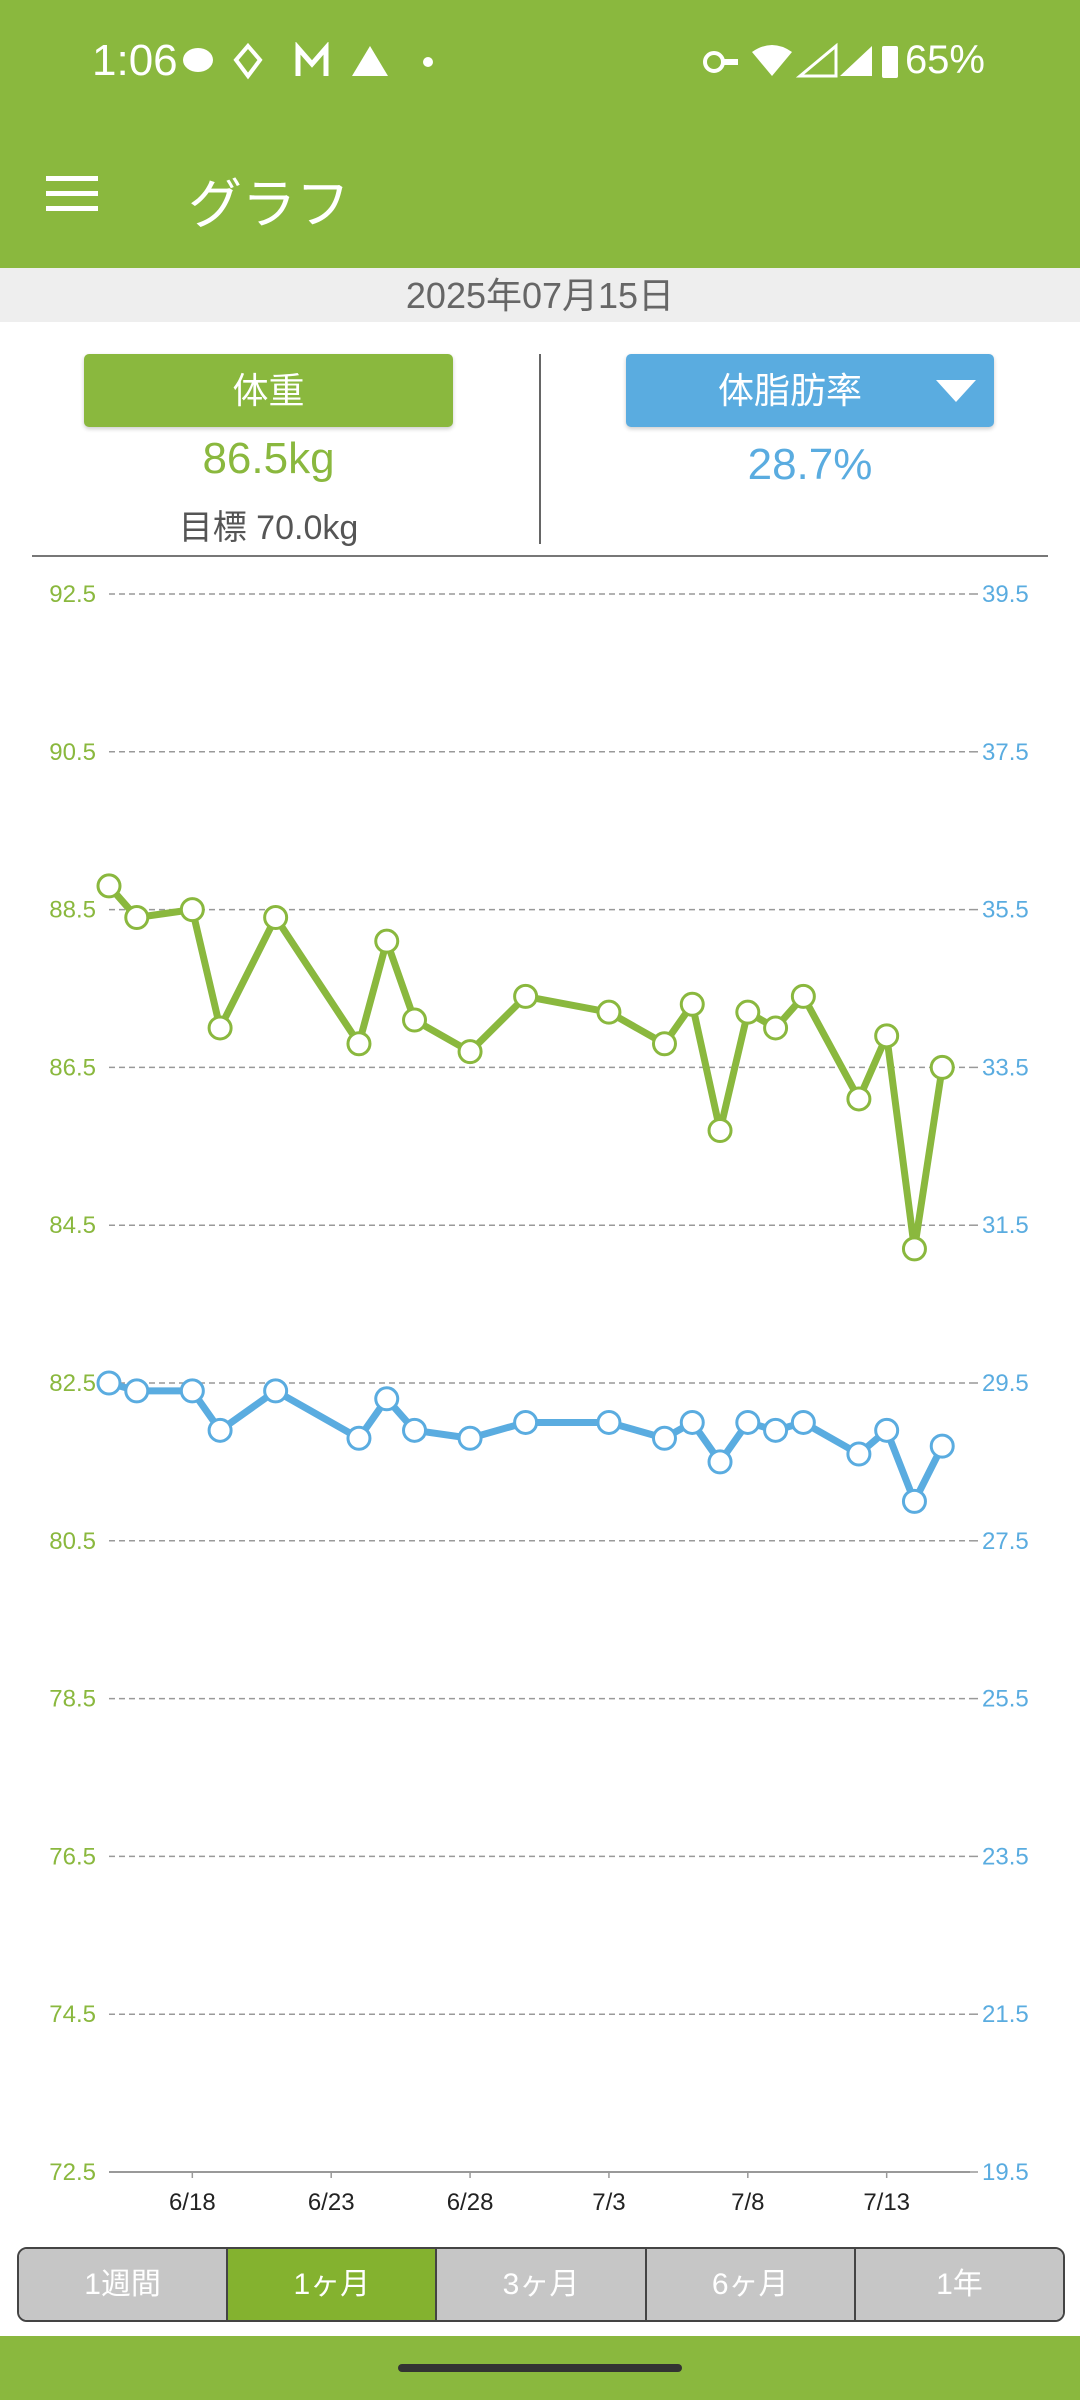 Image resolution: width=1080 pixels, height=2400 pixels. Describe the element at coordinates (608, 2202) in the screenshot. I see `x-tick-label: 7/3` at that location.